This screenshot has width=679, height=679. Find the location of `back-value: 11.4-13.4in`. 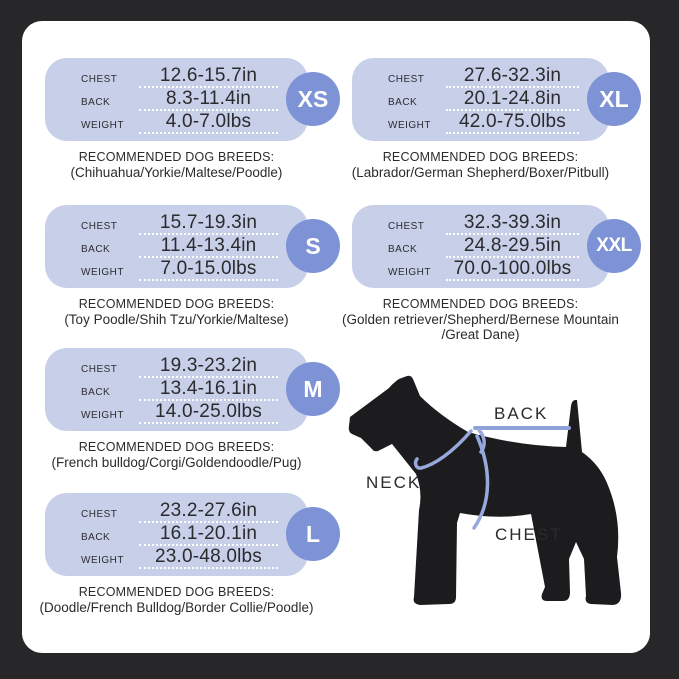

back-value: 11.4-13.4in is located at coordinates (208, 245).